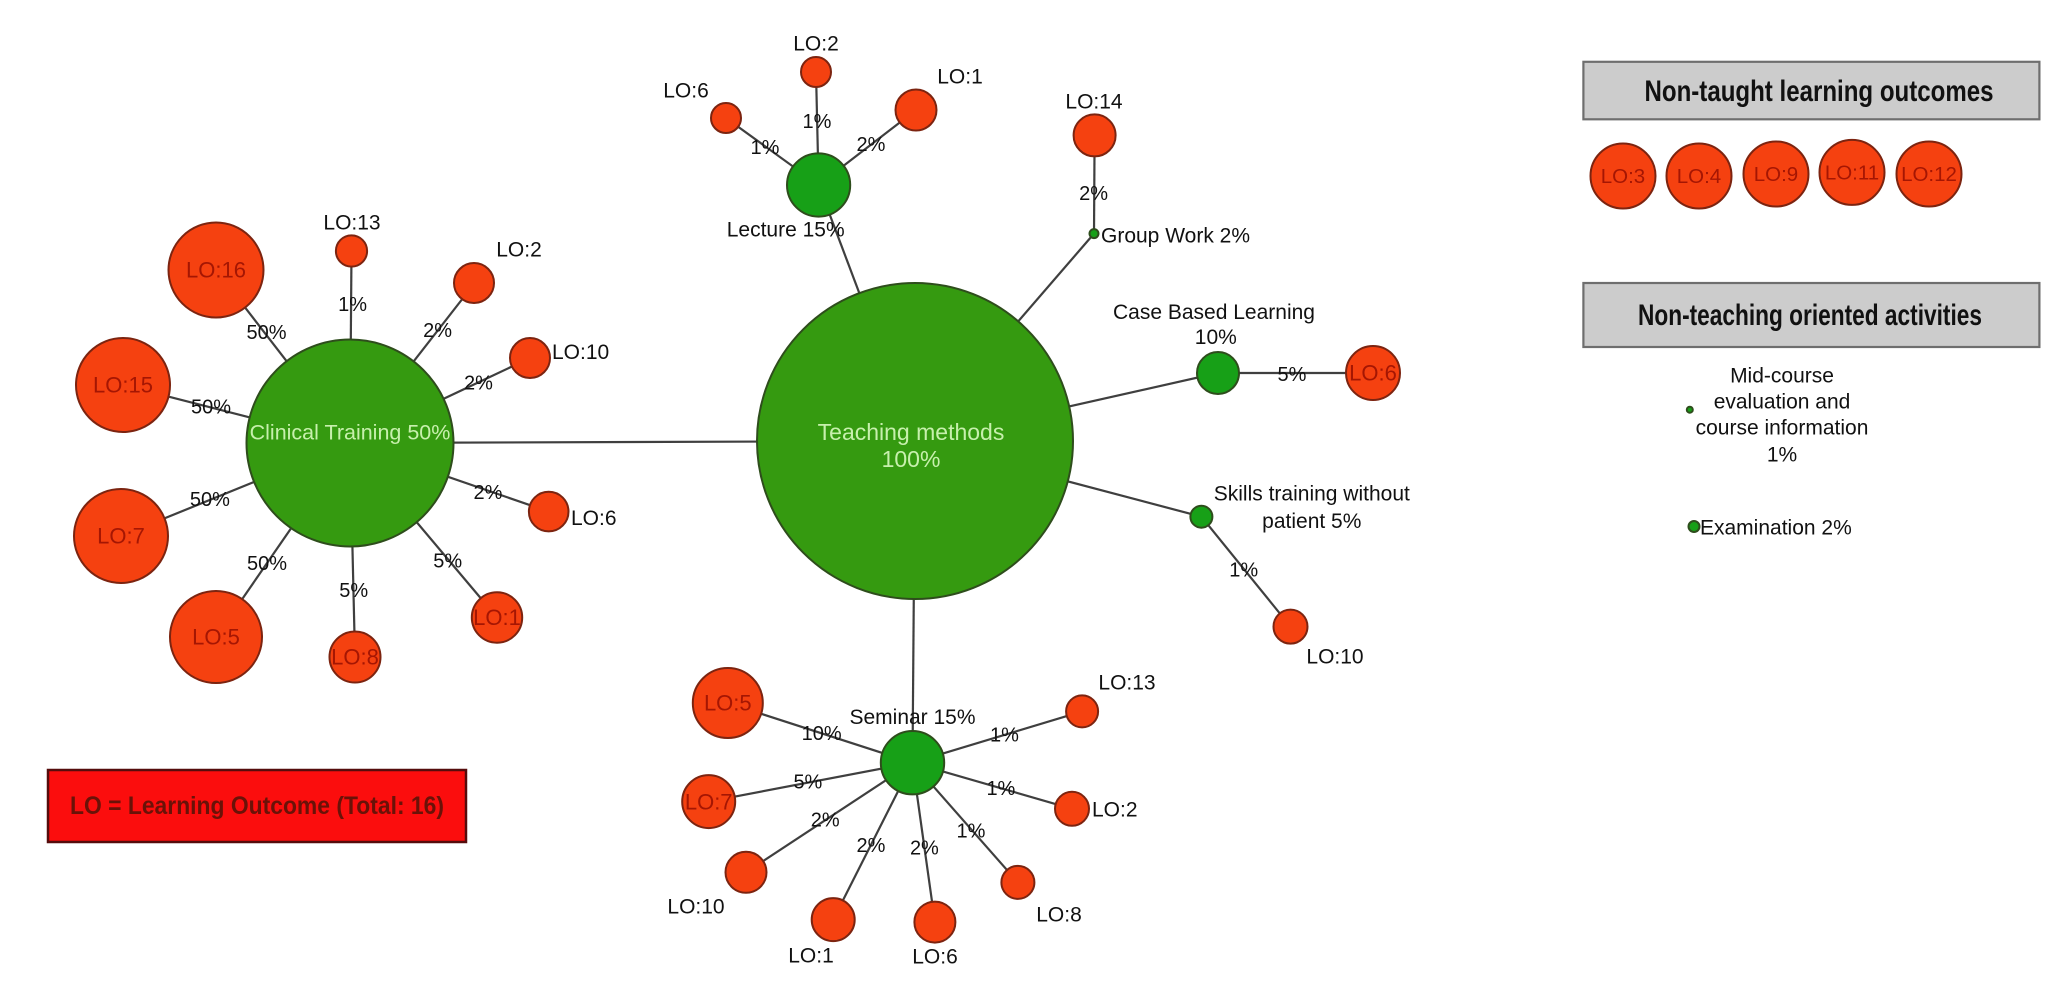  What do you see at coordinates (1214, 312) in the screenshot?
I see `svg-text: Case Based Learning` at bounding box center [1214, 312].